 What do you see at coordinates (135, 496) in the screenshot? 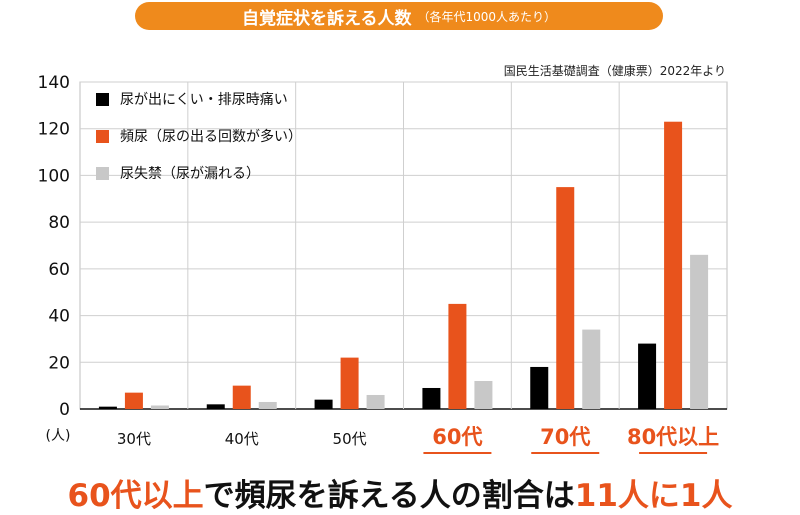
I see `footer-highlight-age: 60代以上` at bounding box center [135, 496].